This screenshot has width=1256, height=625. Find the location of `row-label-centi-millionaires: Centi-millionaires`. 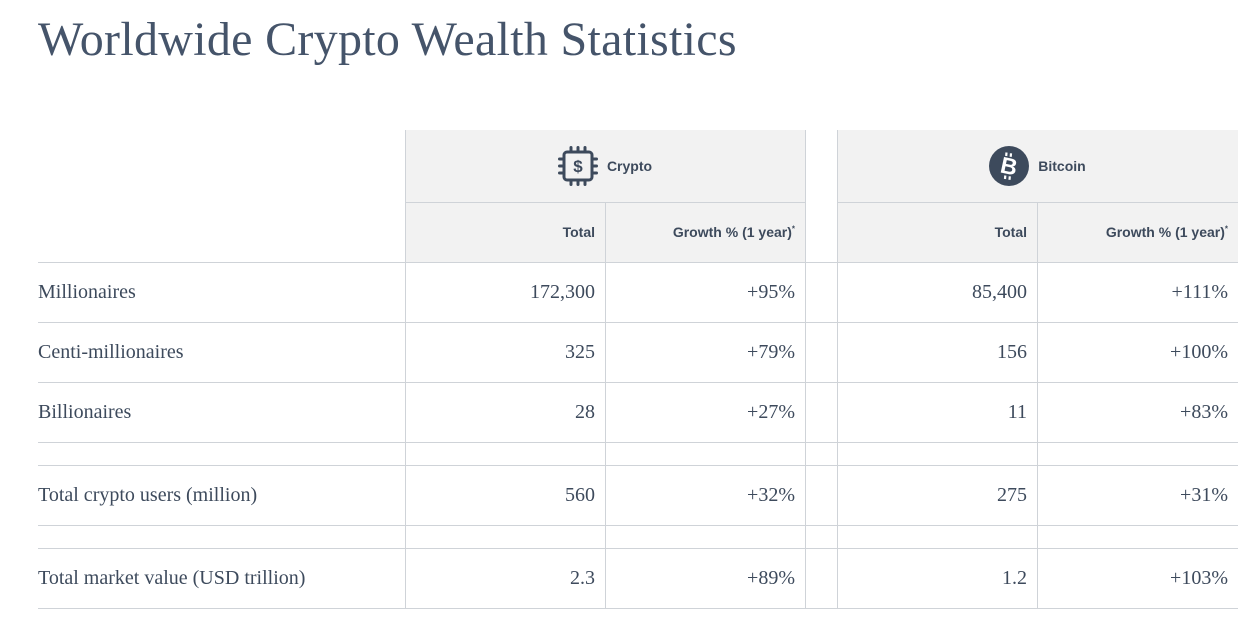

row-label-centi-millionaires: Centi-millionaires is located at coordinates (111, 352).